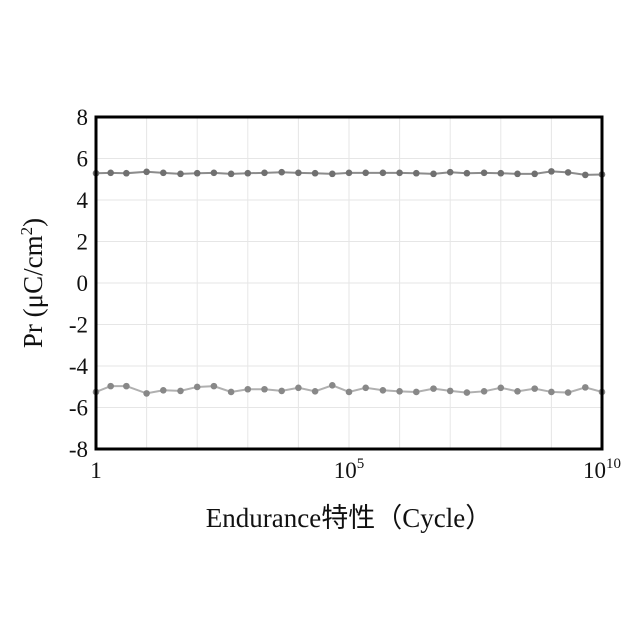  I want to click on x-tick-labels: 1 105 1010, so click(355, 469).